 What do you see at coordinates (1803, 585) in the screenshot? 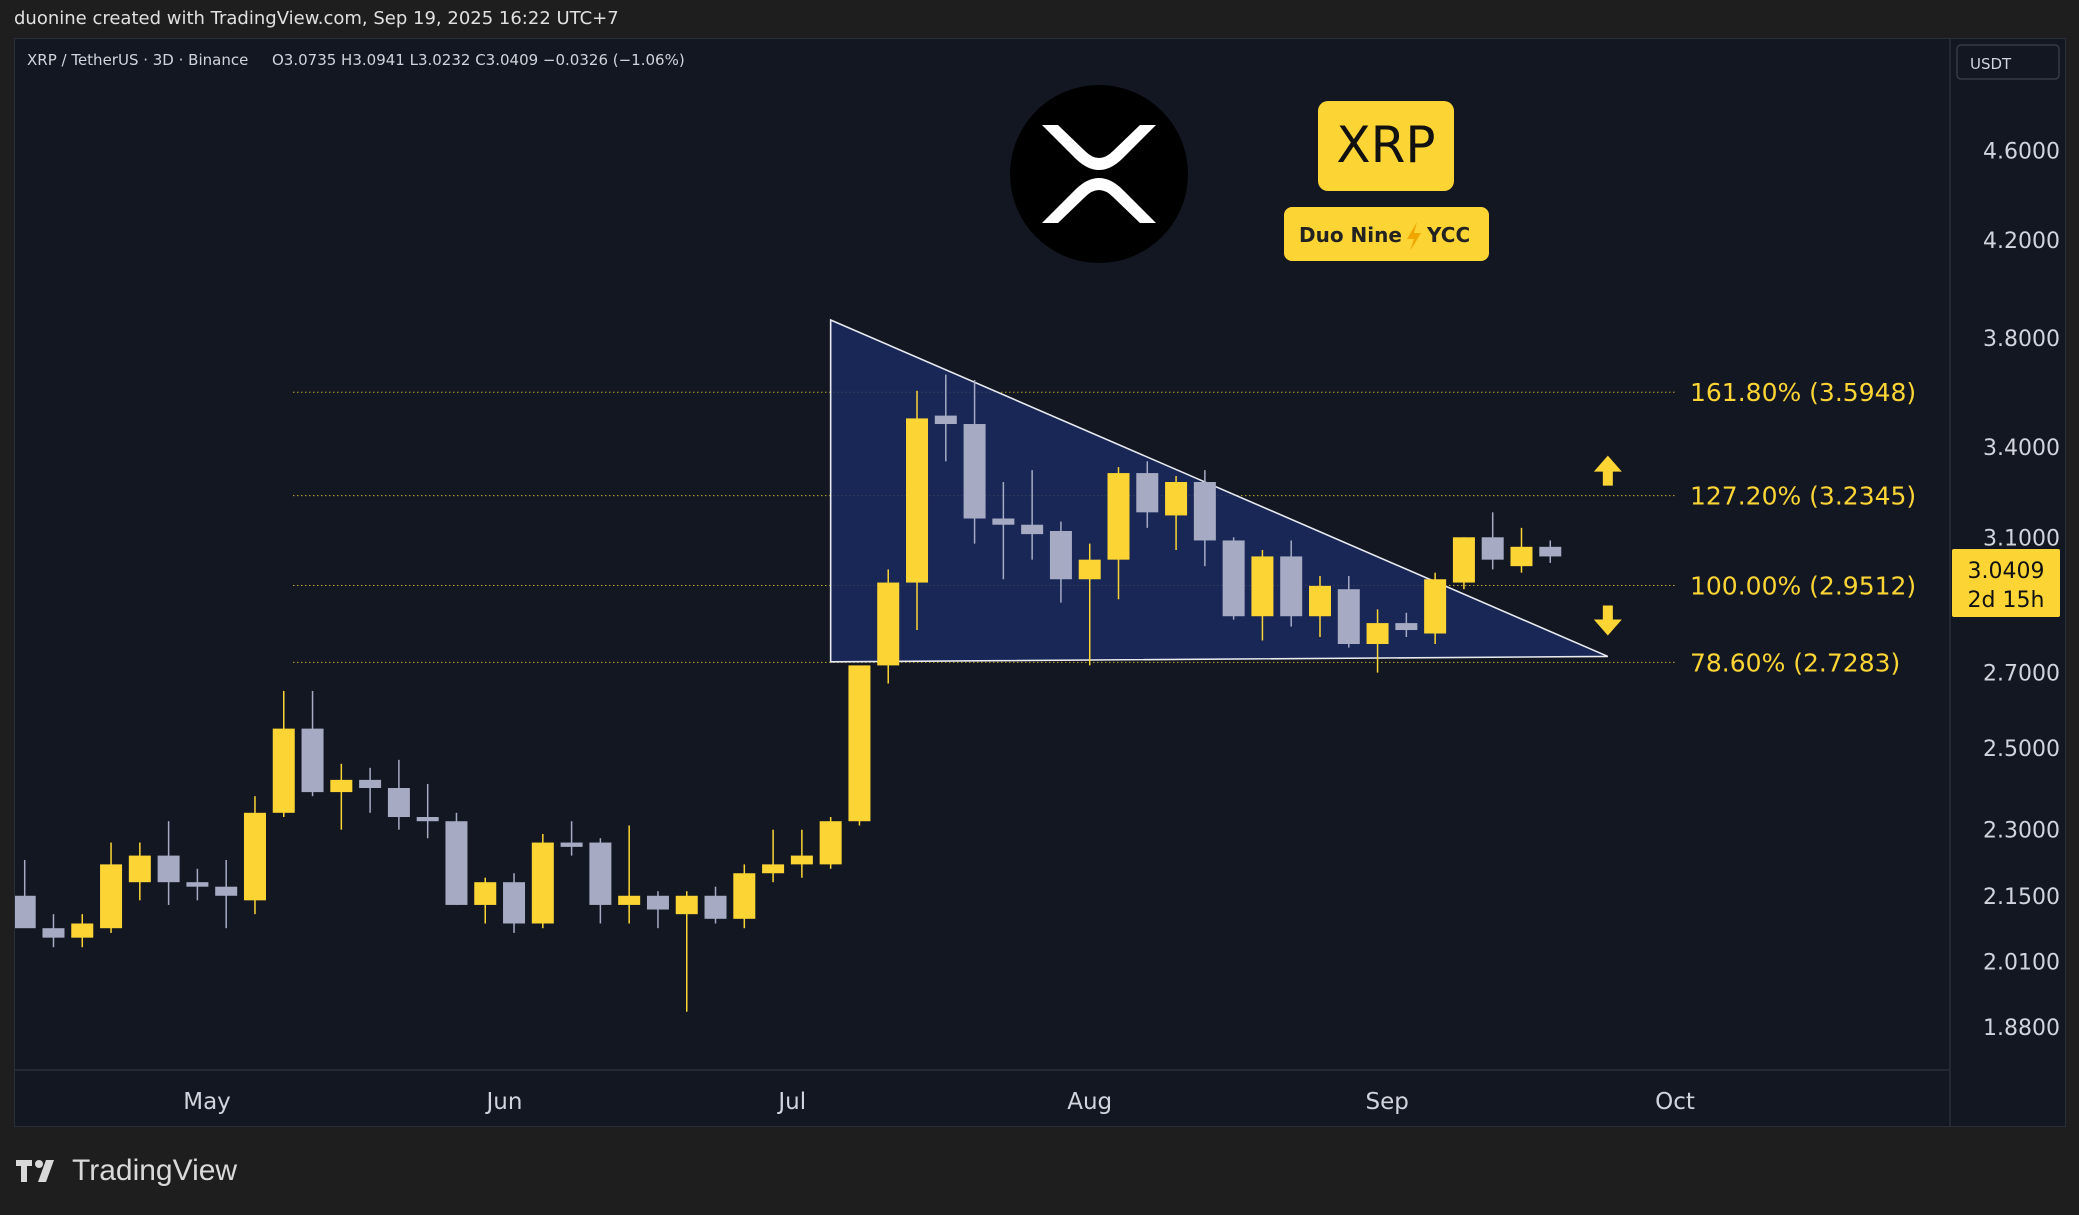
I see `fib-level-label: 100.00% (2.9512)` at bounding box center [1803, 585].